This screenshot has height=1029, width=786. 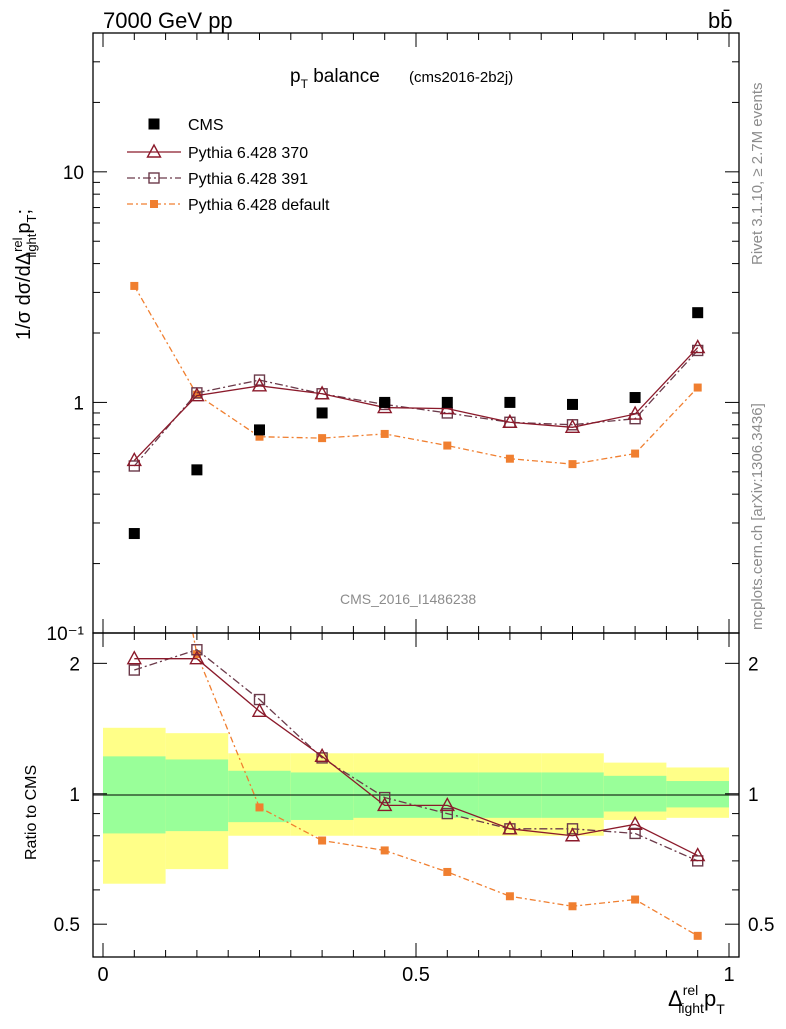 I want to click on y-tick-label-top: 10⁻¹, so click(x=66, y=634).